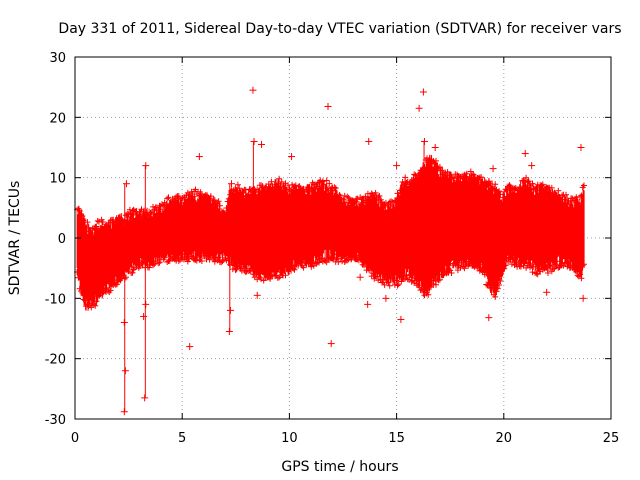 The height and width of the screenshot is (480, 640). Describe the element at coordinates (182, 438) in the screenshot. I see `x-tick-label: 5` at that location.